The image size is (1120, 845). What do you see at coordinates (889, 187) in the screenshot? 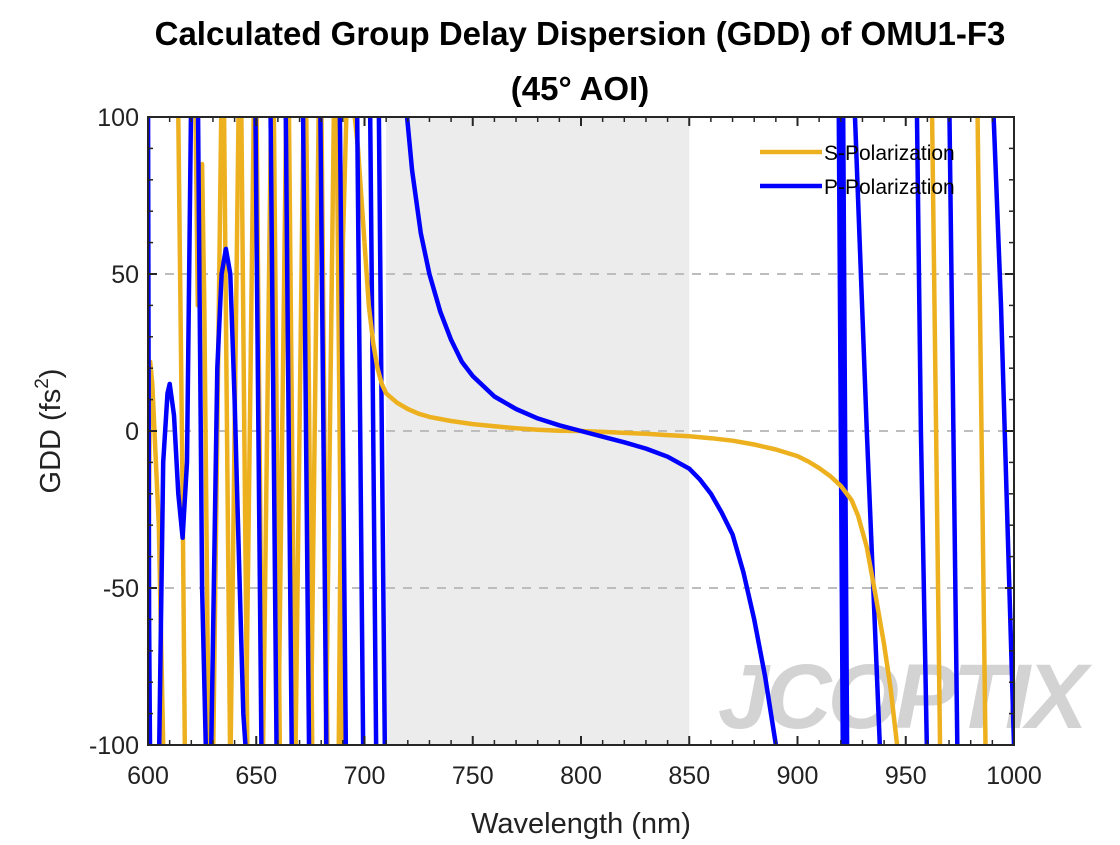
I see `legend-label-p: P-Polarization` at bounding box center [889, 187].